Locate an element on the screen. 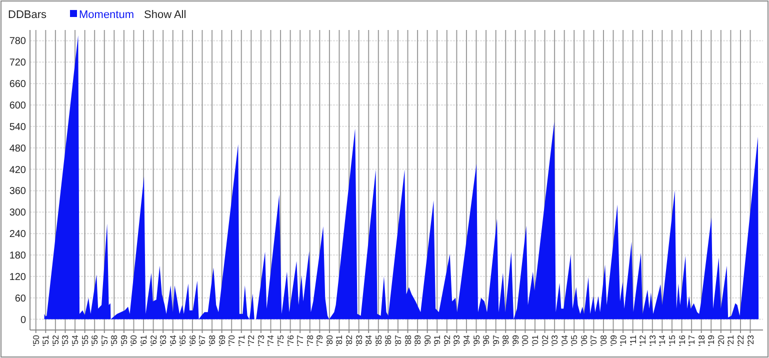 This screenshot has height=358, width=769. x-tick-label: '51 is located at coordinates (45, 340).